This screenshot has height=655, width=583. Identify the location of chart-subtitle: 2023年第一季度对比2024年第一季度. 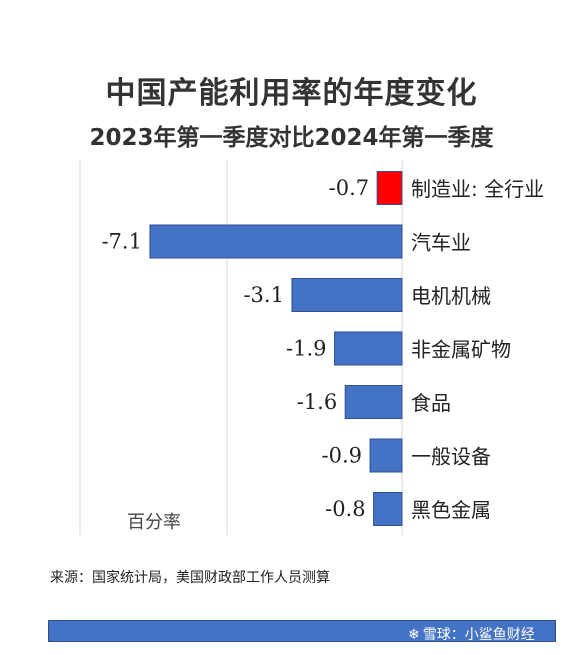
(291, 138).